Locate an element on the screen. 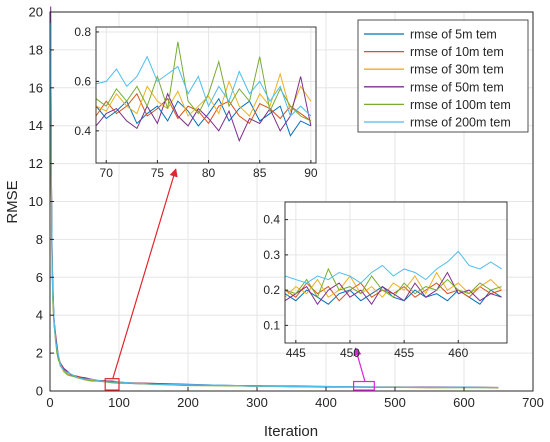 The image size is (550, 442). x-tick-label: 200 is located at coordinates (188, 402).